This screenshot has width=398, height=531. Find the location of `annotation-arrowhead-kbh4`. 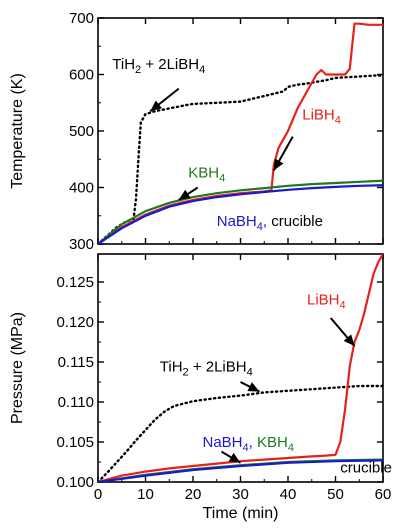

annotation-arrowhead-kbh4 is located at coordinates (184, 194).